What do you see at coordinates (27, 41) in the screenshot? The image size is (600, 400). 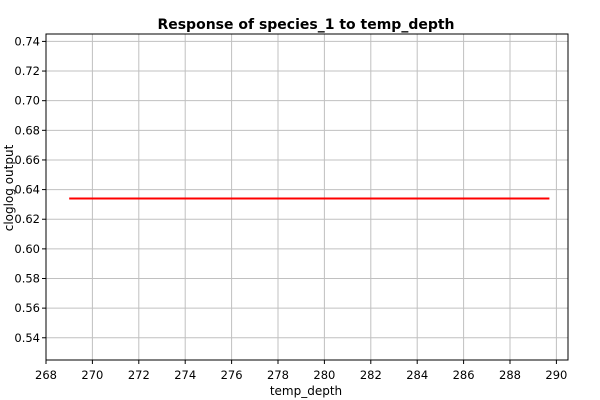 I see `y-tick-label: 0.74` at bounding box center [27, 41].